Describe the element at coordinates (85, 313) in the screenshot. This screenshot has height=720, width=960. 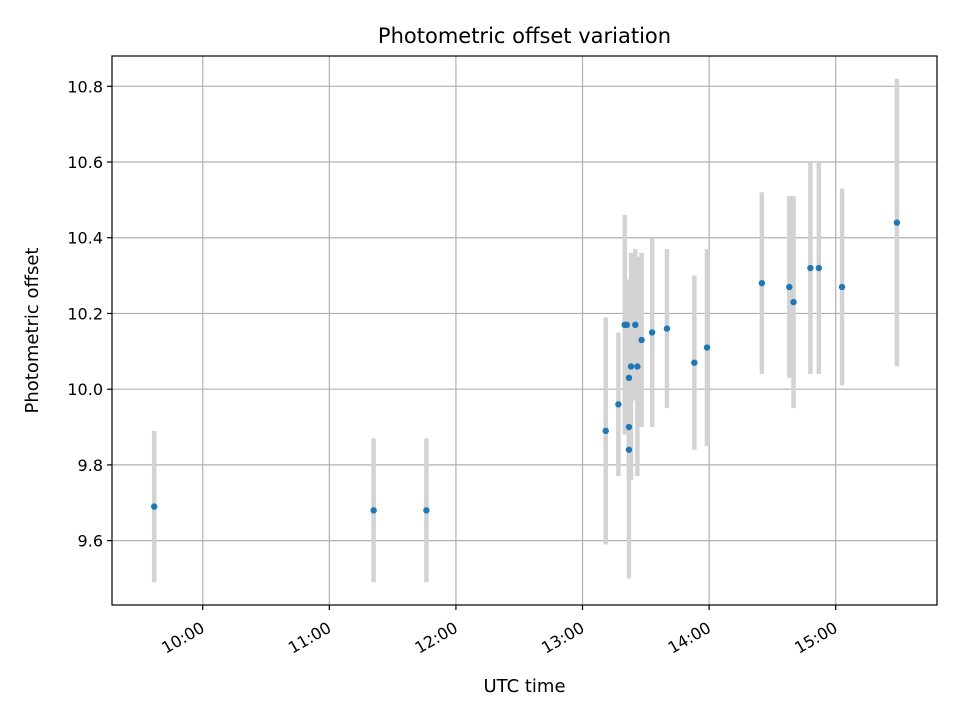
I see `y-tick-label: 10.2` at that location.